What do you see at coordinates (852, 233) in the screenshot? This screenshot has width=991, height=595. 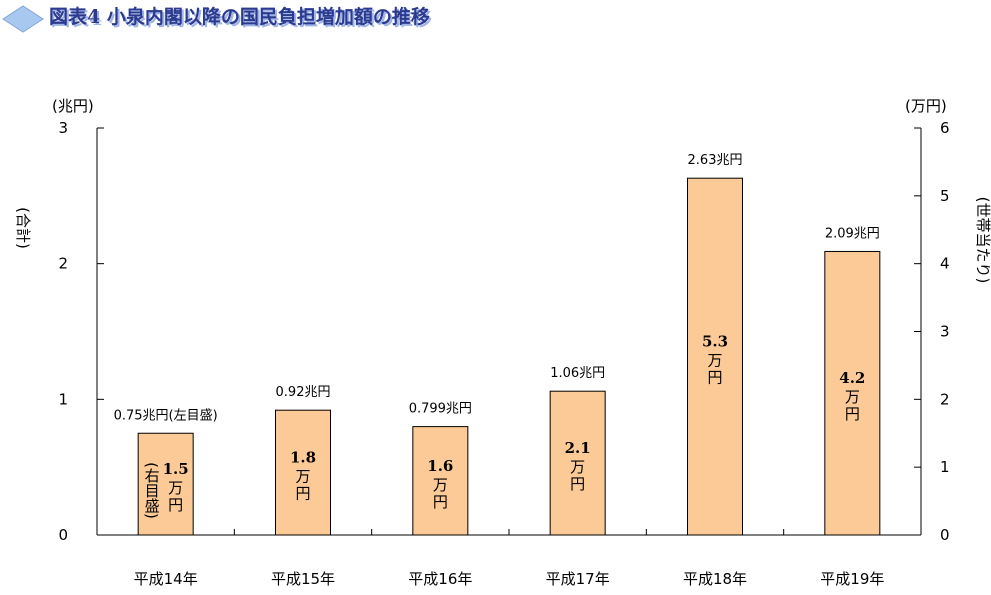 I see `bar-total-label: 2.09兆円` at bounding box center [852, 233].